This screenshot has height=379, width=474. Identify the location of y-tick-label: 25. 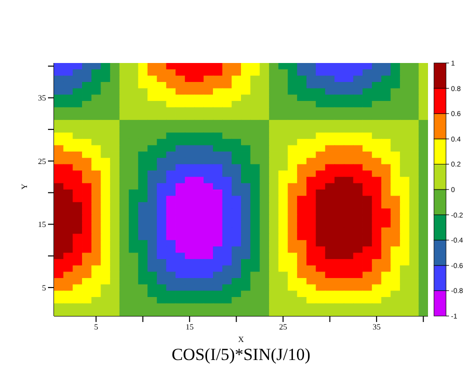
(42, 161).